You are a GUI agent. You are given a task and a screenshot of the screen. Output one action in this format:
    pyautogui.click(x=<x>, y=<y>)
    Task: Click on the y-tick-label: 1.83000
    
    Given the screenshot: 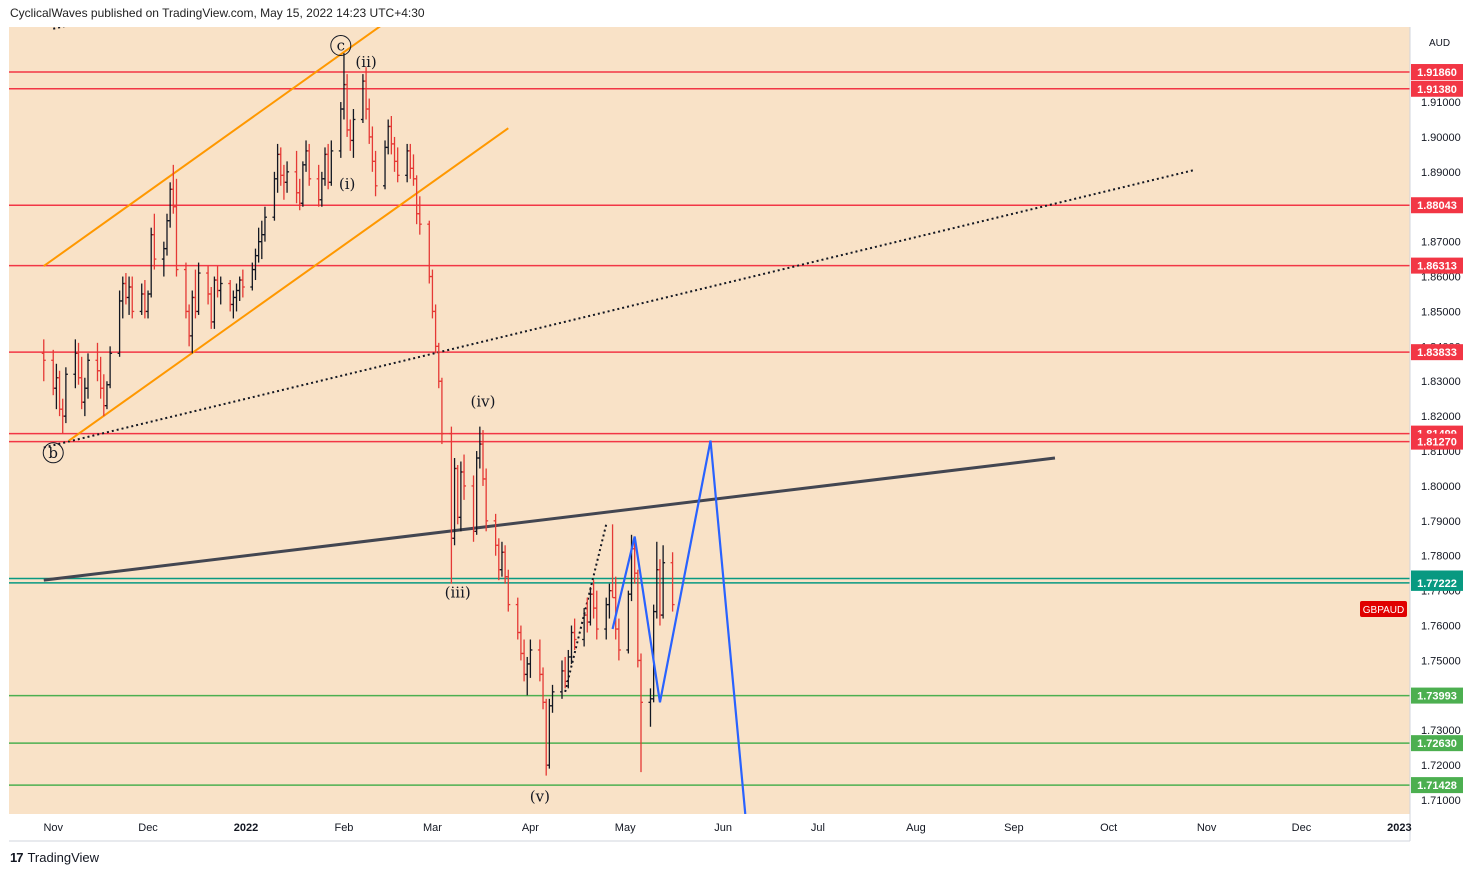 What is the action you would take?
    pyautogui.click(x=1441, y=382)
    